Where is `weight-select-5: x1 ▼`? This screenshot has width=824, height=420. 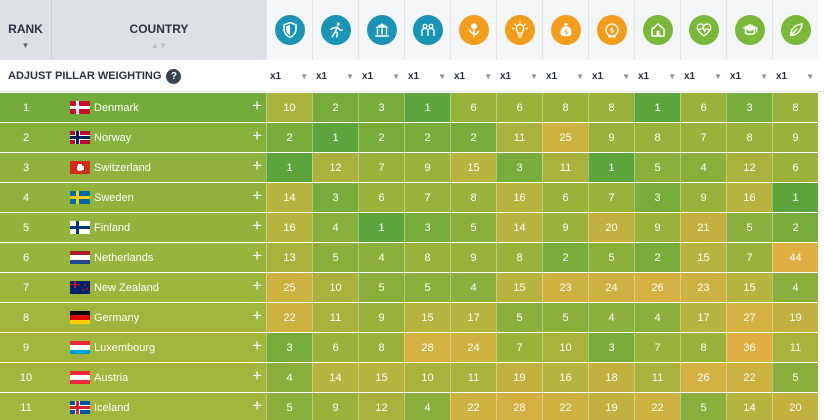
weight-select-5: x1 ▼ is located at coordinates (473, 76).